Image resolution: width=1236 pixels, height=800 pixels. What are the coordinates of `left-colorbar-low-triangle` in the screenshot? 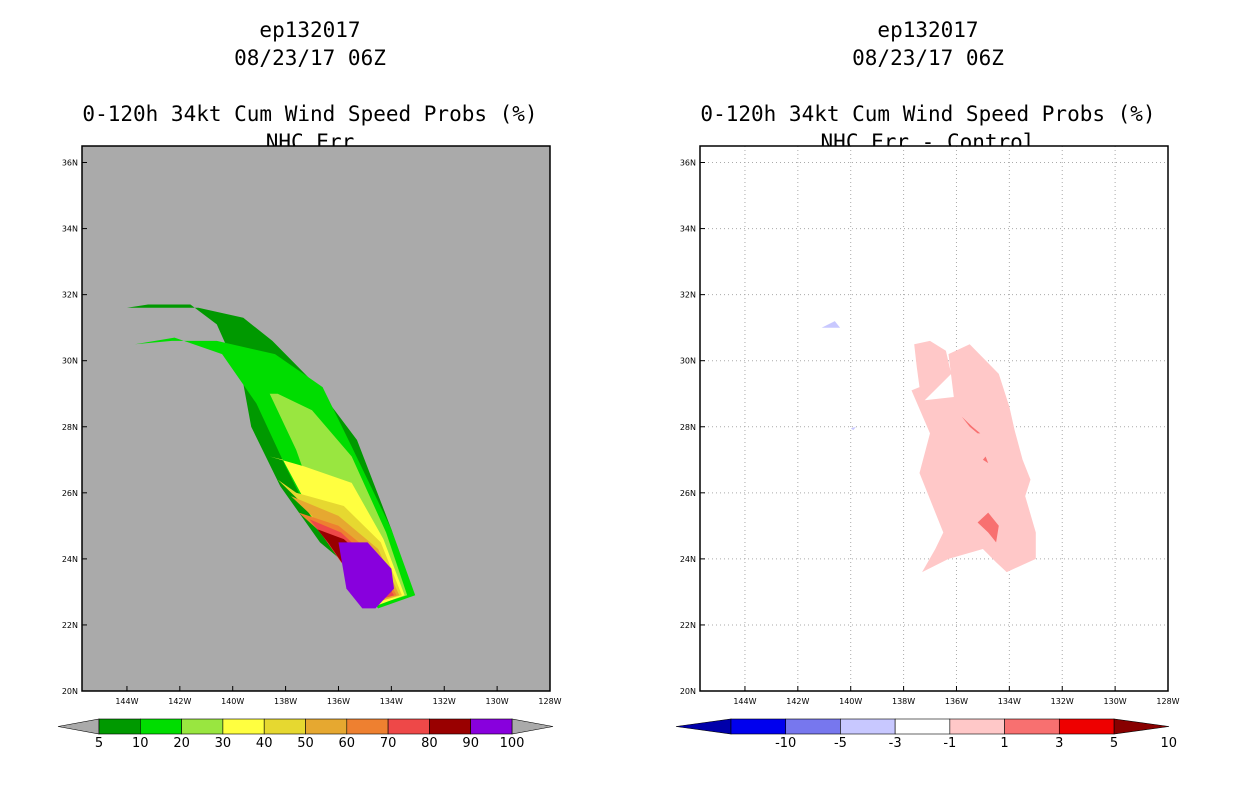 It's located at (78, 726).